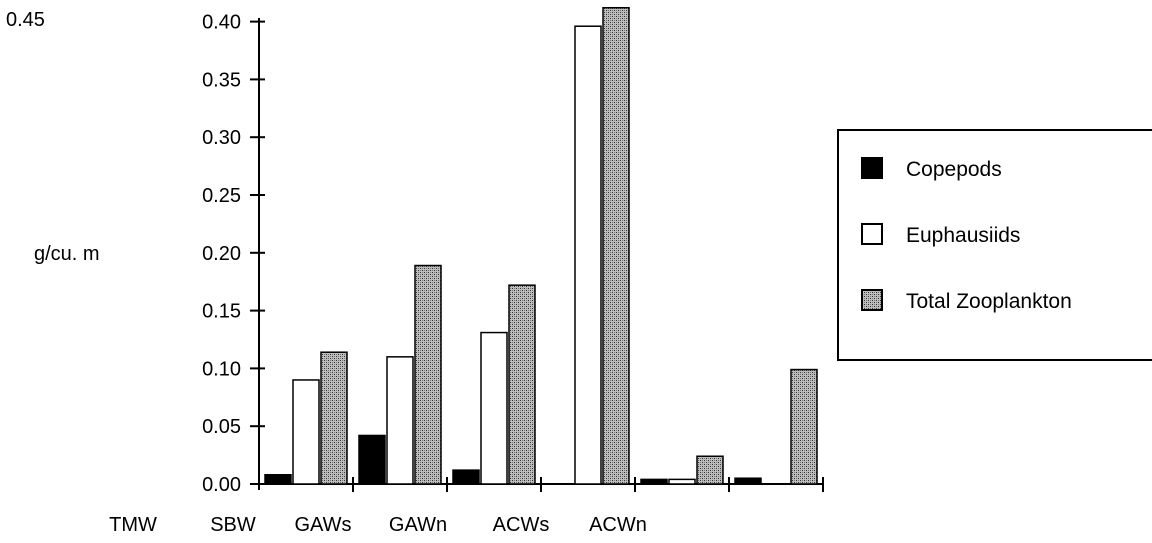 This screenshot has width=1152, height=543. I want to click on y-tick-label: 0.45, so click(25, 20).